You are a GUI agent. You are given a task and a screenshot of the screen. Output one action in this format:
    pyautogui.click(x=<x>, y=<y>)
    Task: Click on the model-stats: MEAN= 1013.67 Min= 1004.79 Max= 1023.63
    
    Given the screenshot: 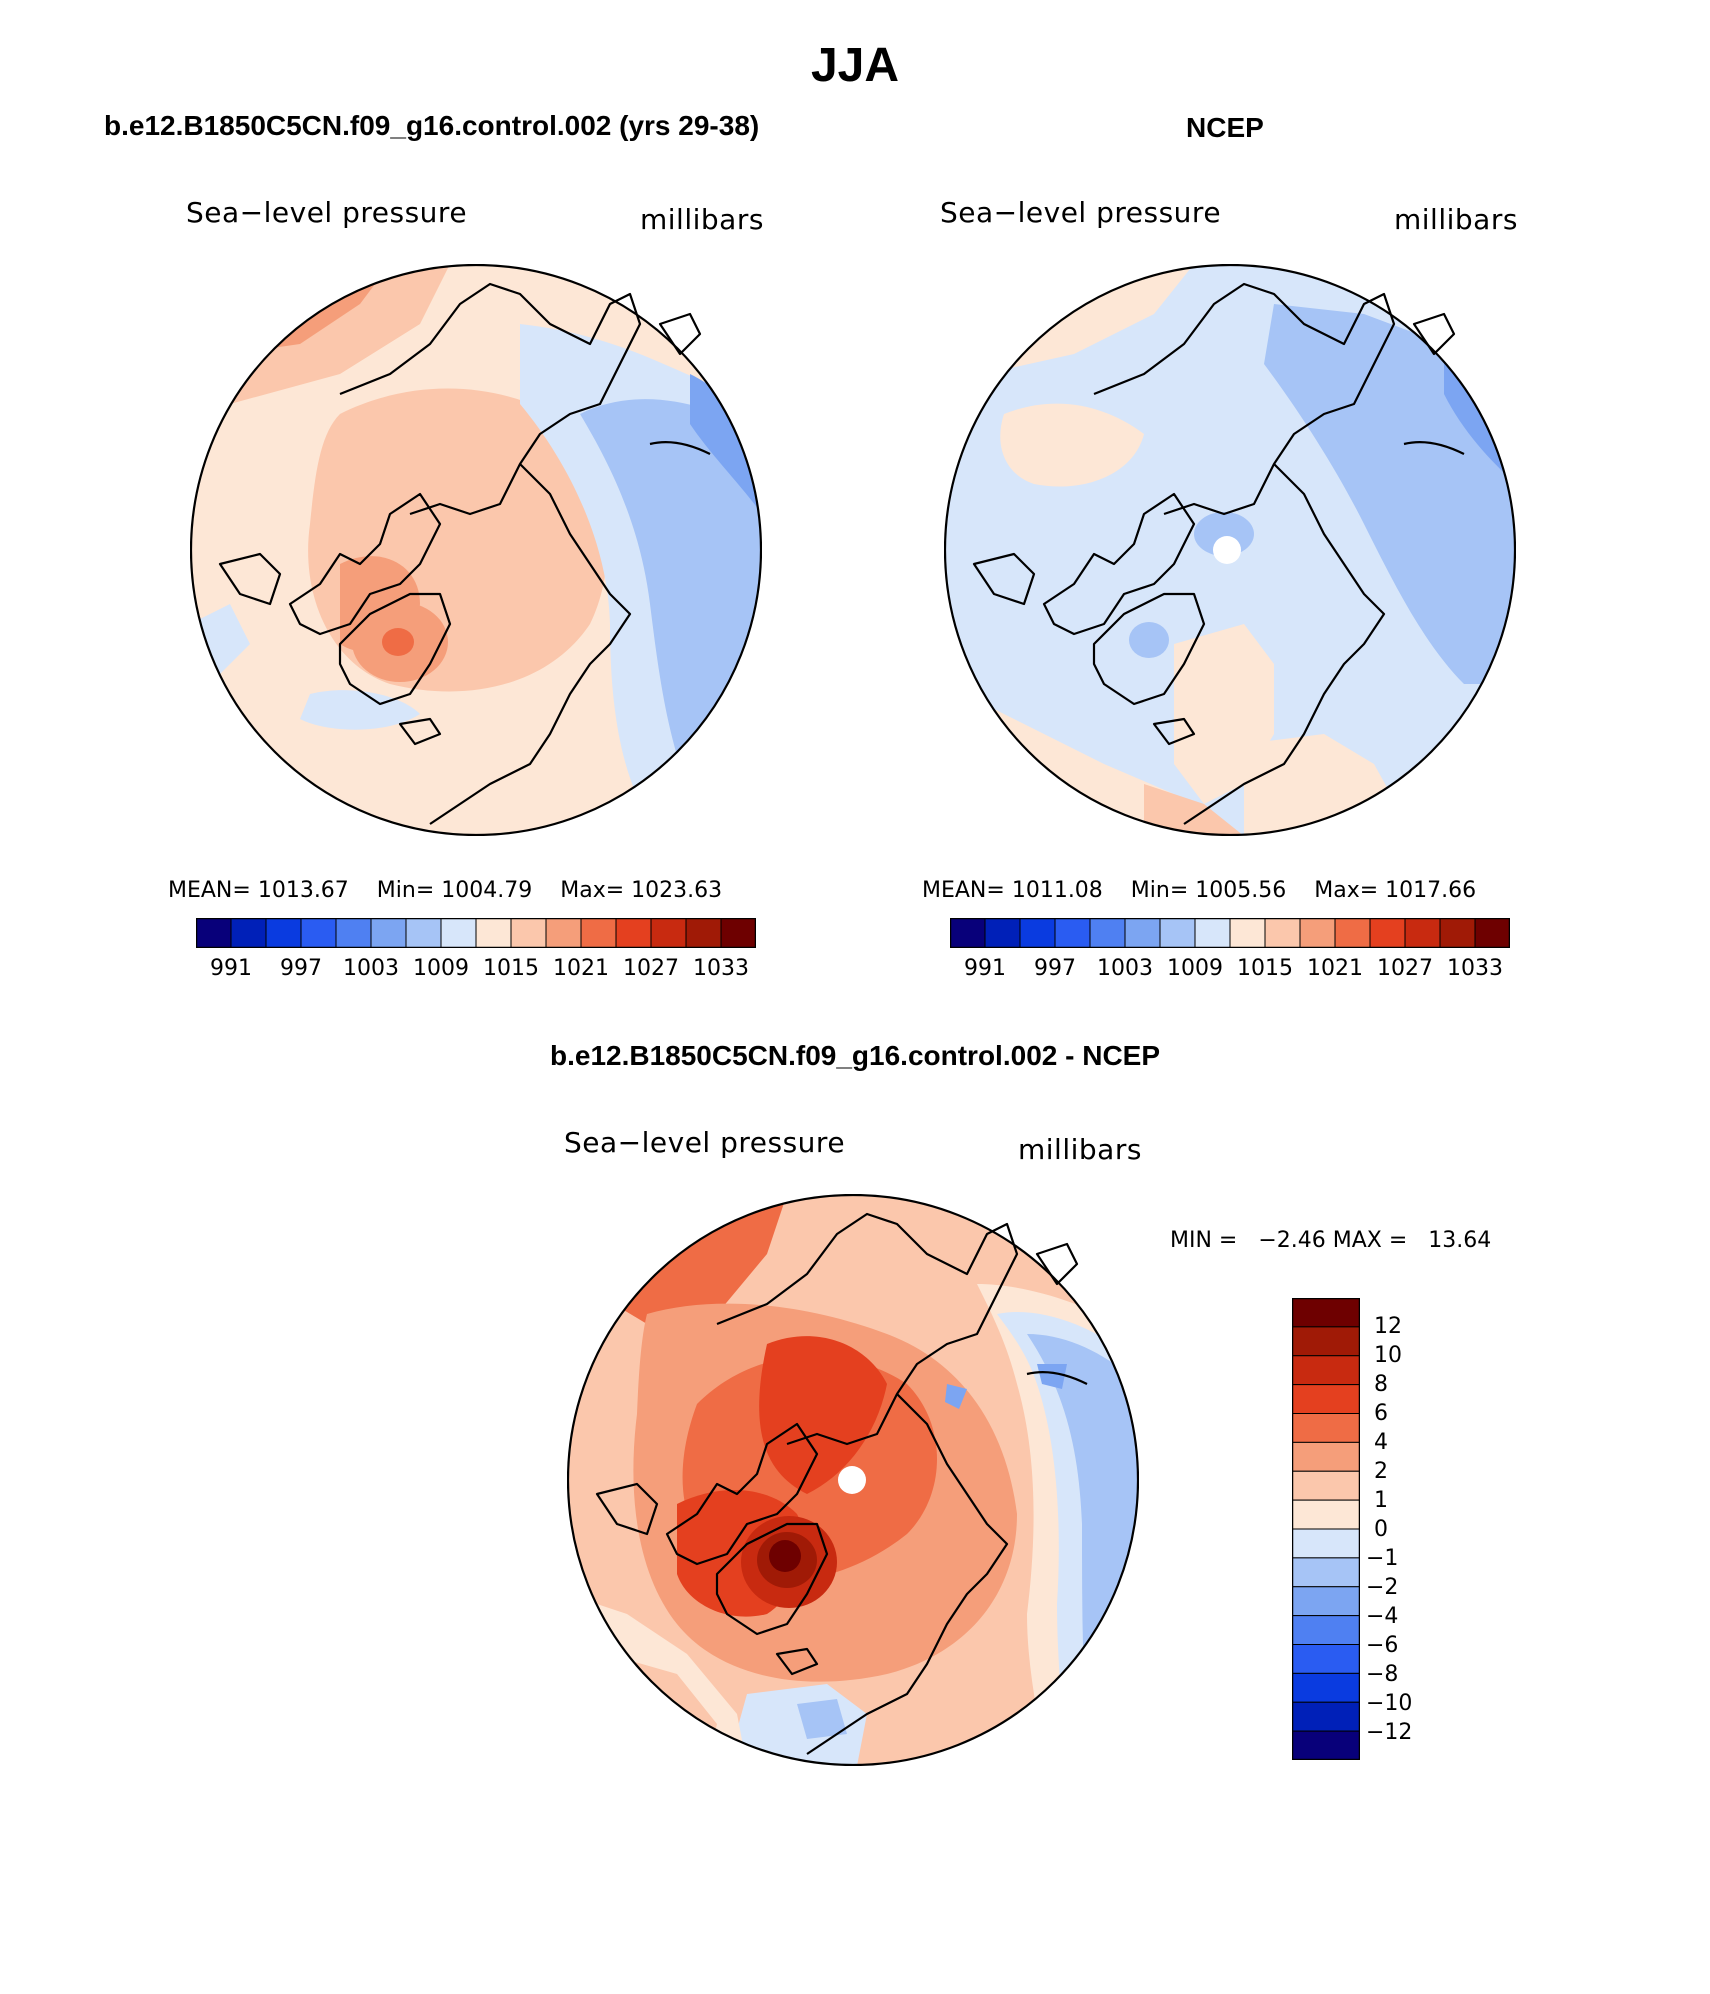 What is the action you would take?
    pyautogui.click(x=445, y=890)
    